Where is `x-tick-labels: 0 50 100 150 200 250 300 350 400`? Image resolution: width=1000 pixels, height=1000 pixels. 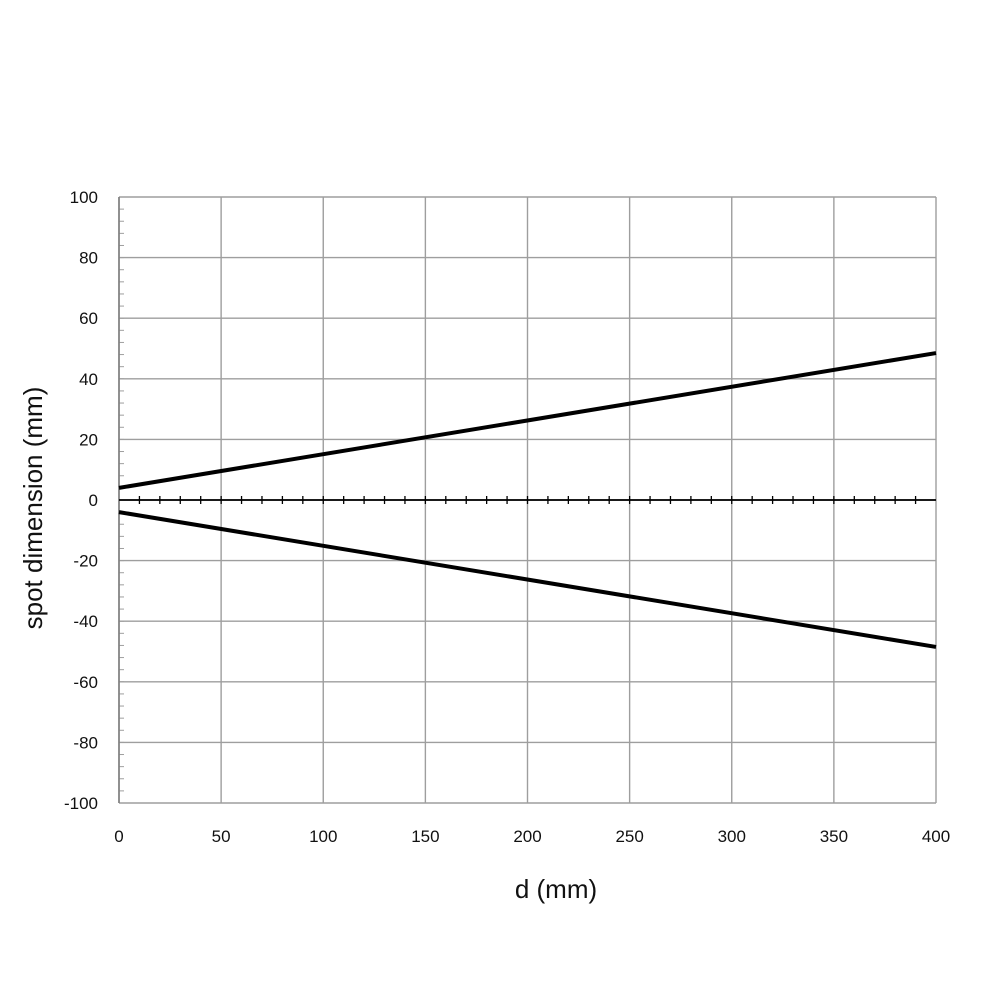 x-tick-labels: 0 50 100 150 200 250 300 350 400 is located at coordinates (532, 836).